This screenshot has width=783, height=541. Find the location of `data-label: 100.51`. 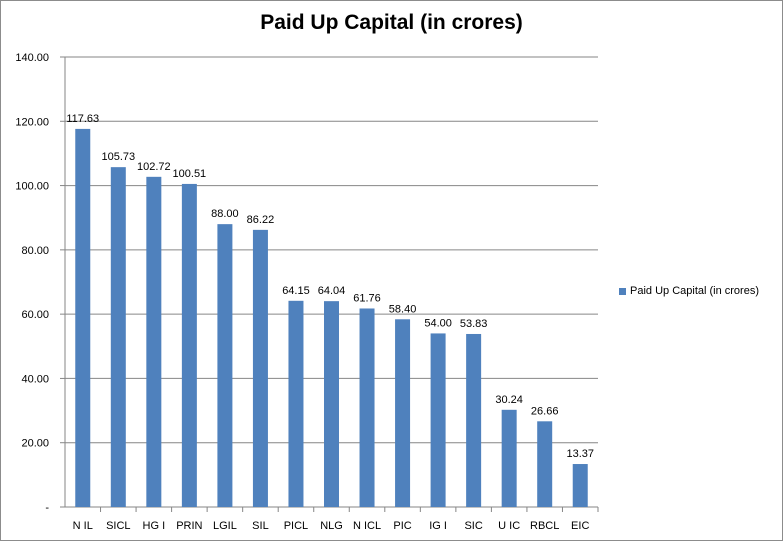

data-label: 100.51 is located at coordinates (190, 174).